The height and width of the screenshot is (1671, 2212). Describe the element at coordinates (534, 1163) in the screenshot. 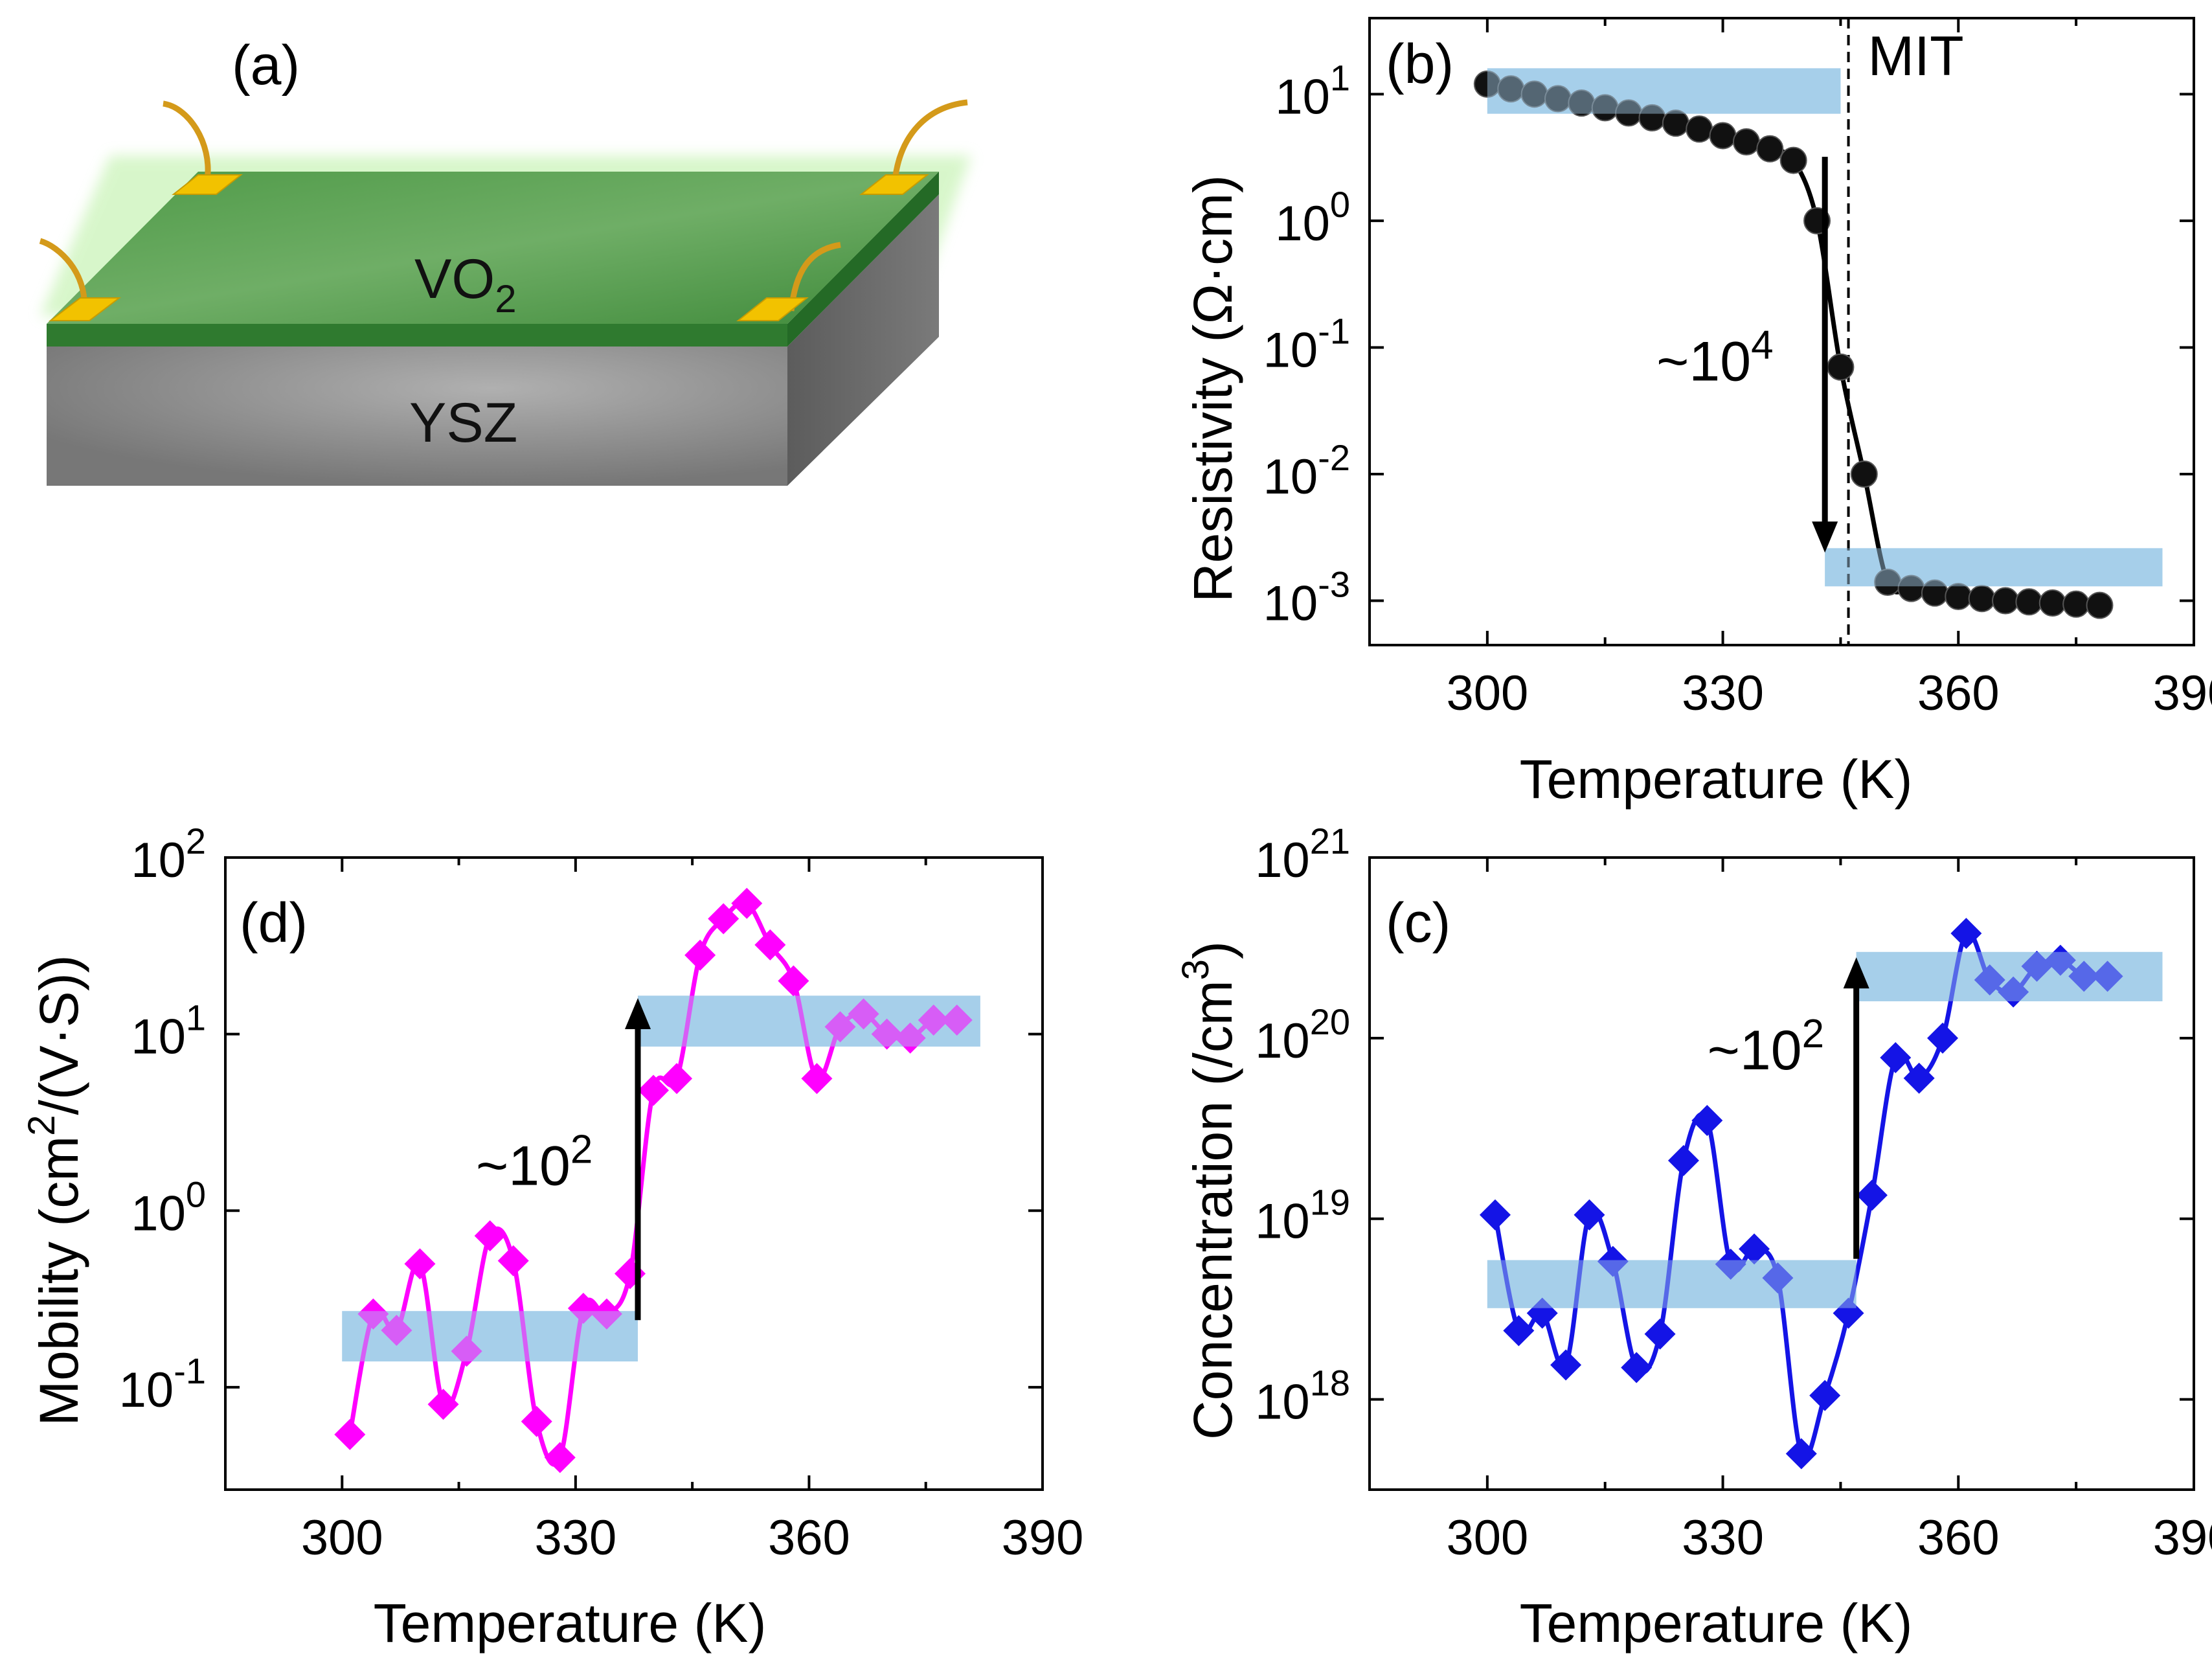

I see `change-label: ~102` at that location.